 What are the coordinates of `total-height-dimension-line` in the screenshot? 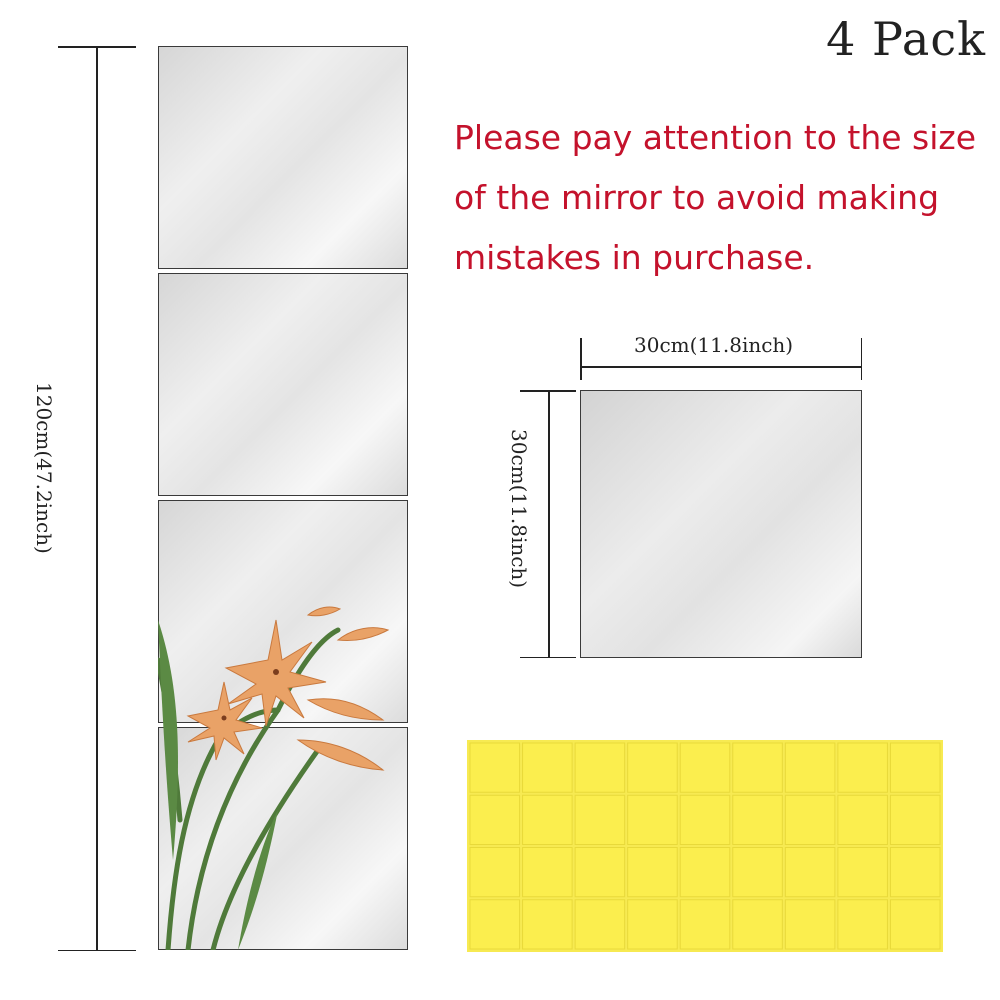 It's located at (98, 498).